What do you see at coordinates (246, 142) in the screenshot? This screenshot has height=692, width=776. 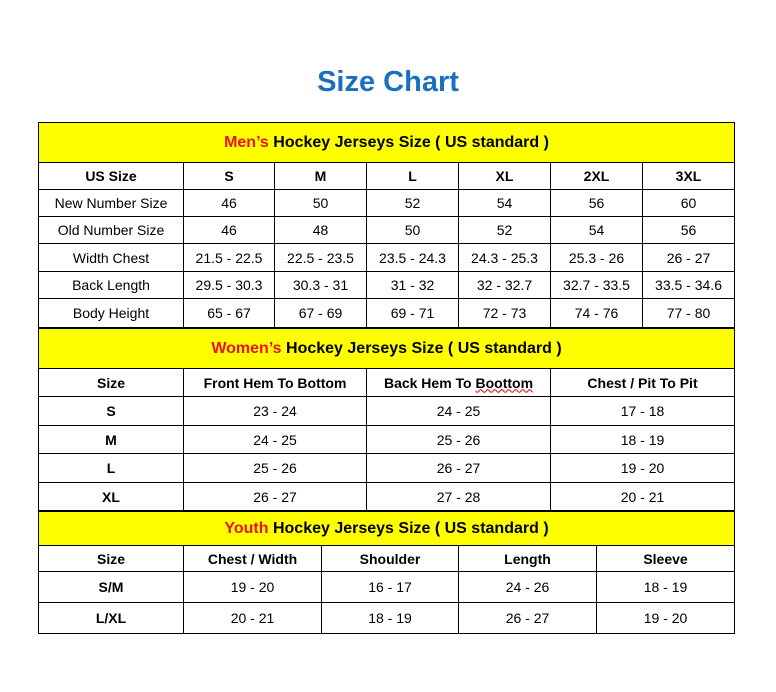 I see `mens-heading-highlight: Men’s` at bounding box center [246, 142].